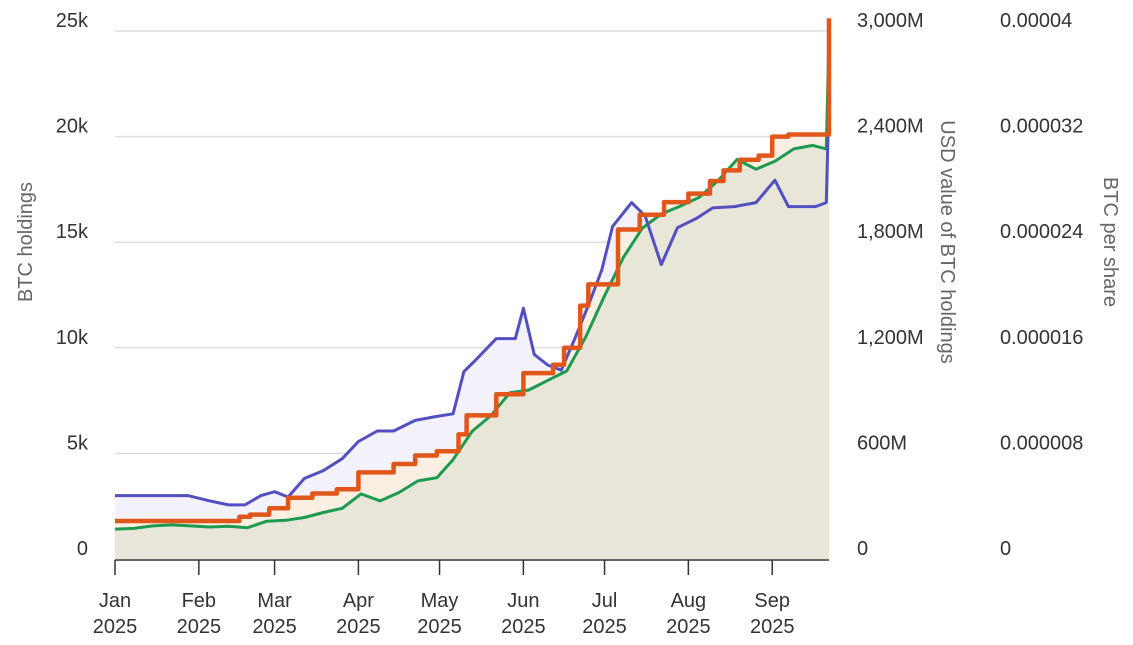 The width and height of the screenshot is (1133, 645). Describe the element at coordinates (78, 443) in the screenshot. I see `y-tick-label-left: 5k` at that location.